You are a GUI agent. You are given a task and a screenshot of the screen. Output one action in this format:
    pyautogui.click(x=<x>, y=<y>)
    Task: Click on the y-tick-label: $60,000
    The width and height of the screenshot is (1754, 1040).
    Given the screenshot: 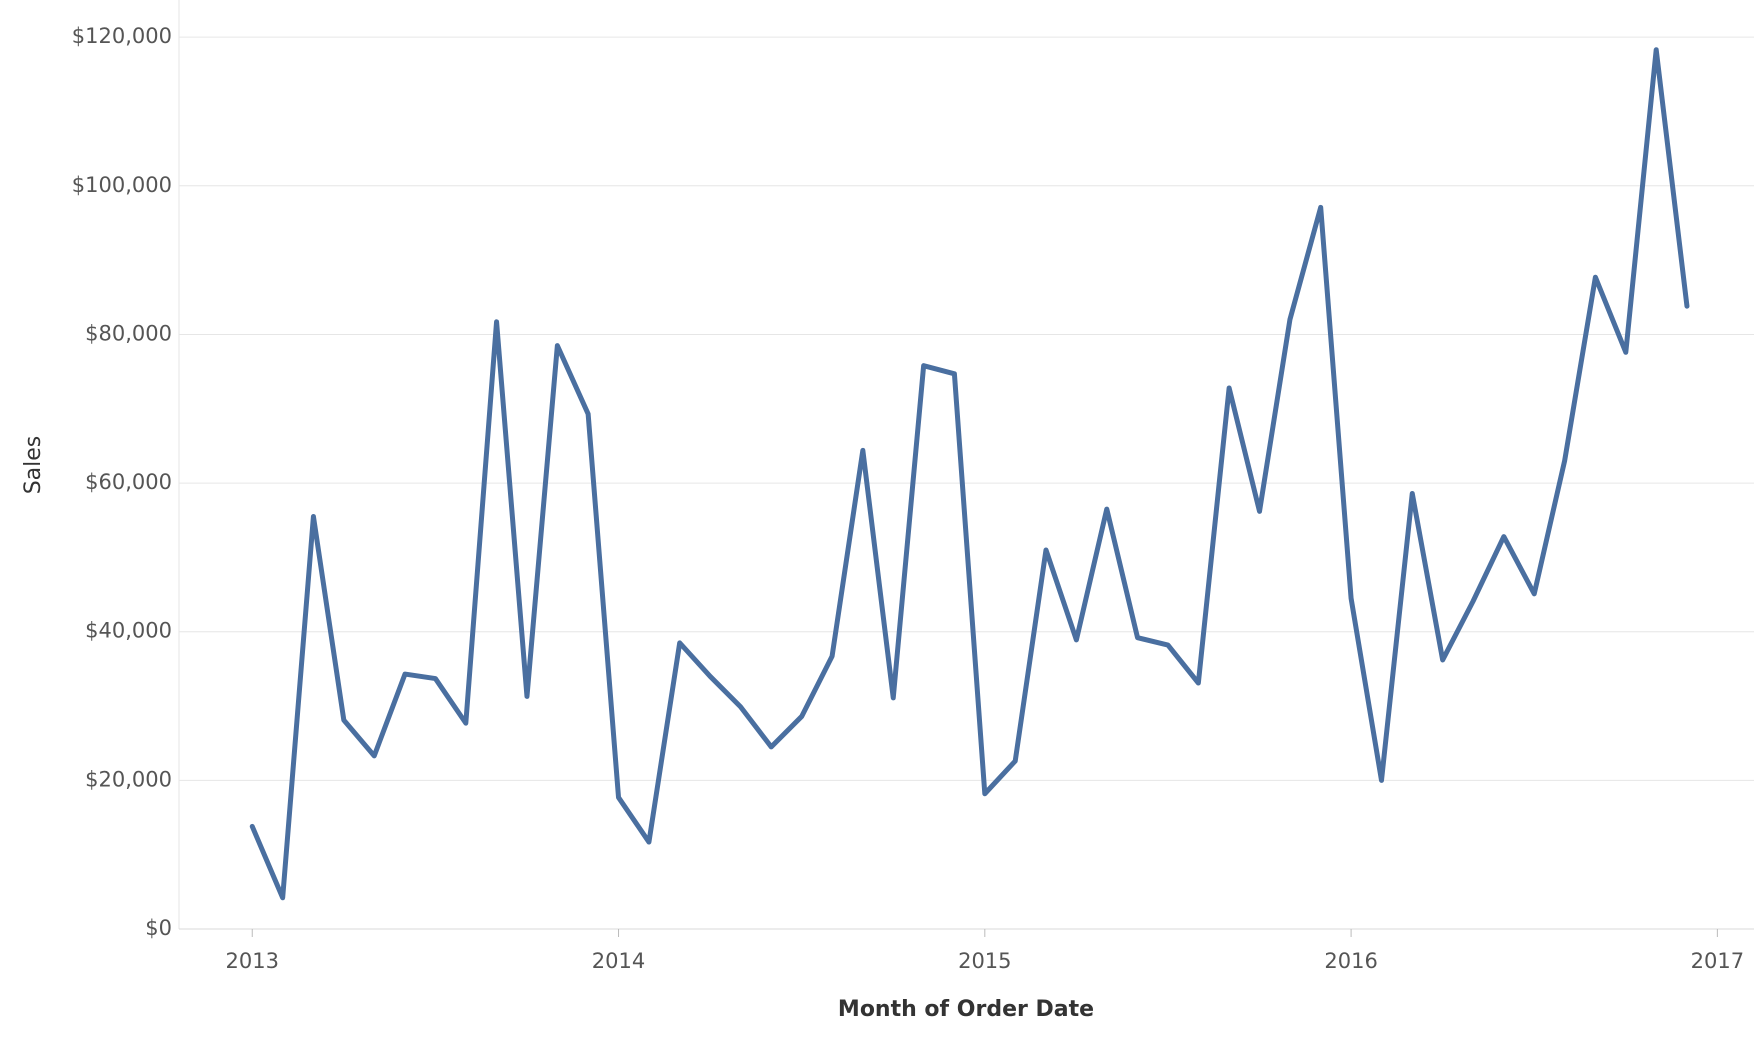 What is the action you would take?
    pyautogui.click(x=128, y=482)
    